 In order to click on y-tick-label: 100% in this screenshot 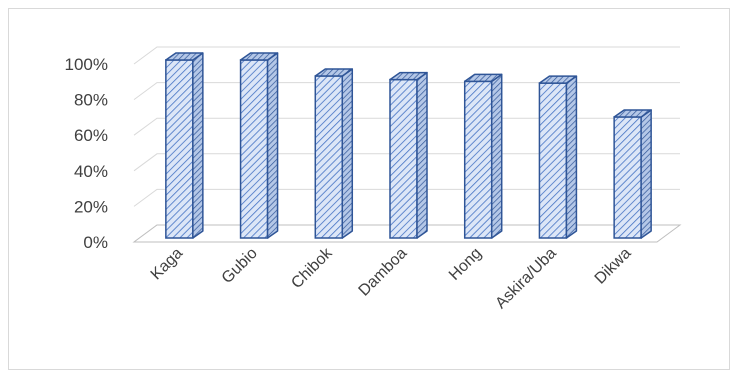, I will do `click(86, 64)`.